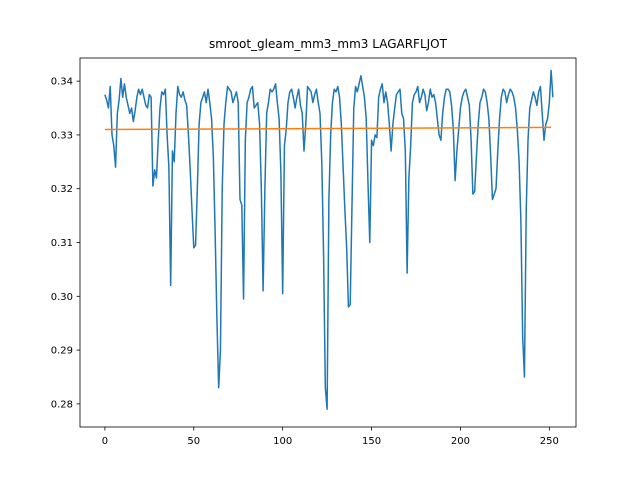 This screenshot has width=640, height=480. I want to click on x-tick-label: 250, so click(549, 441).